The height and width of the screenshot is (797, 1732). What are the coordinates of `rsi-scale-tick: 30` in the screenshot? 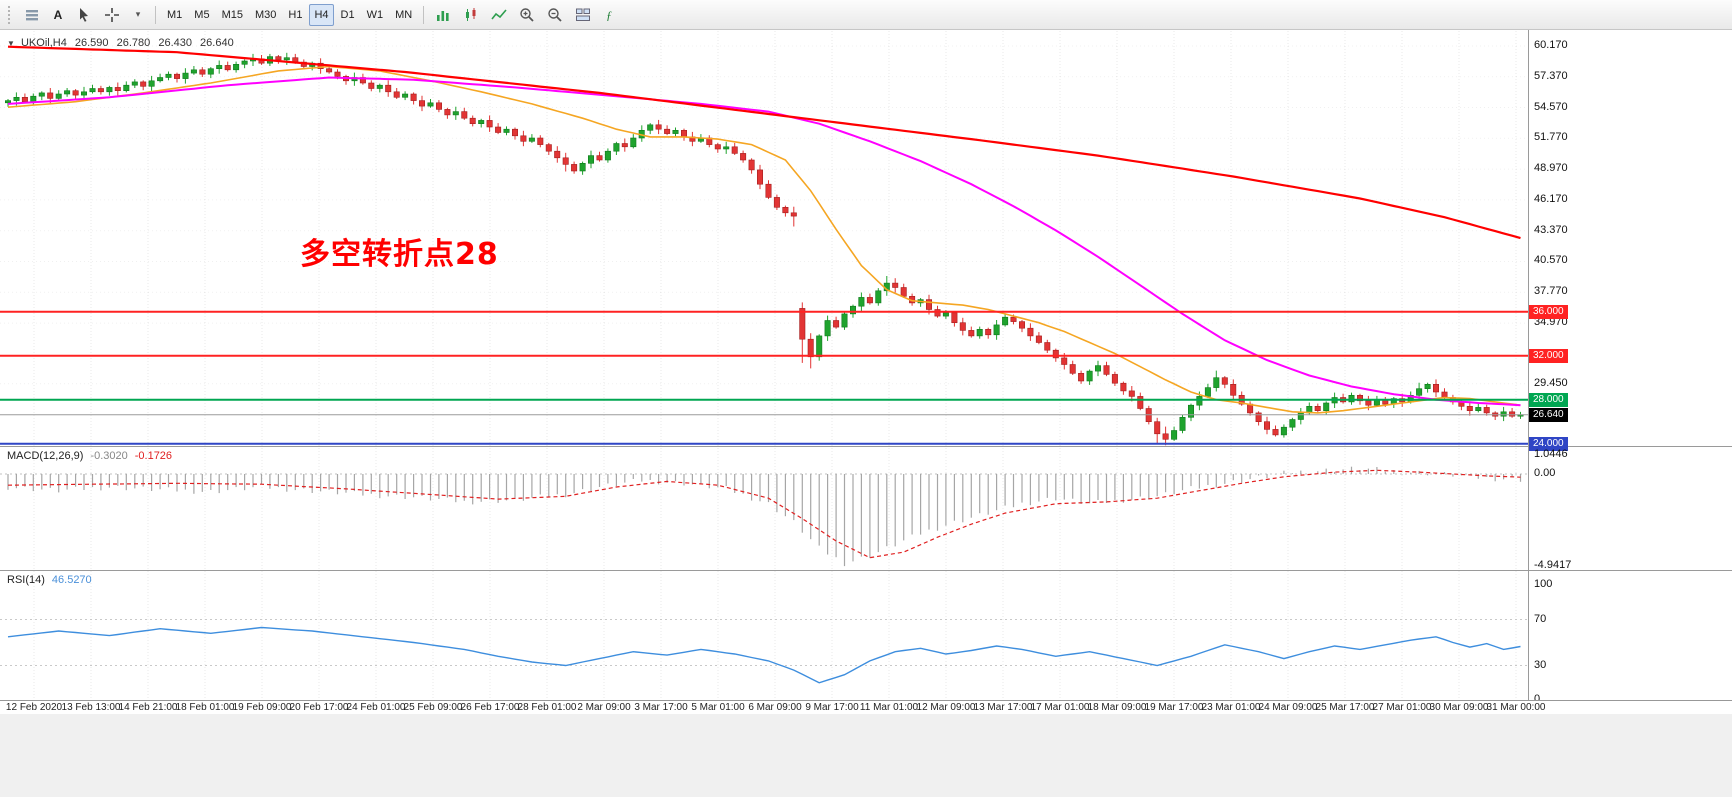 It's located at (1540, 664).